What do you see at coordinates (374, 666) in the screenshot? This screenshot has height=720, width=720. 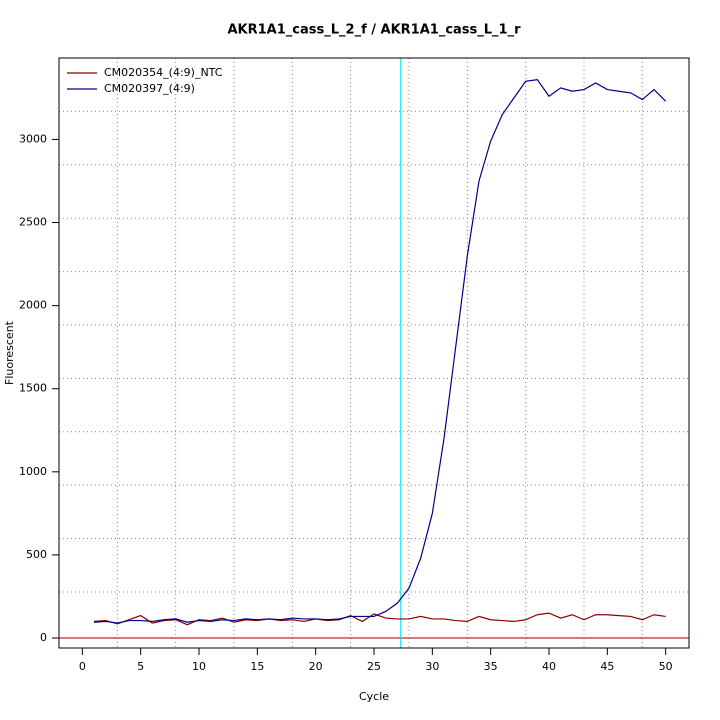 I see `x-tick-label: 25` at bounding box center [374, 666].